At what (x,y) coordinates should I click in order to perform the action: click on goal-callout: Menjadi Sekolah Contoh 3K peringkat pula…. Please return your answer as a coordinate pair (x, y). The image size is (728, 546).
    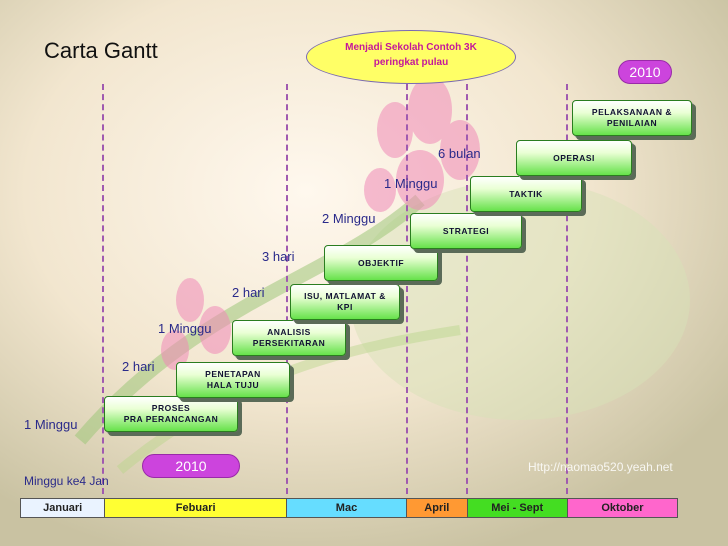
    Looking at the image, I should click on (411, 57).